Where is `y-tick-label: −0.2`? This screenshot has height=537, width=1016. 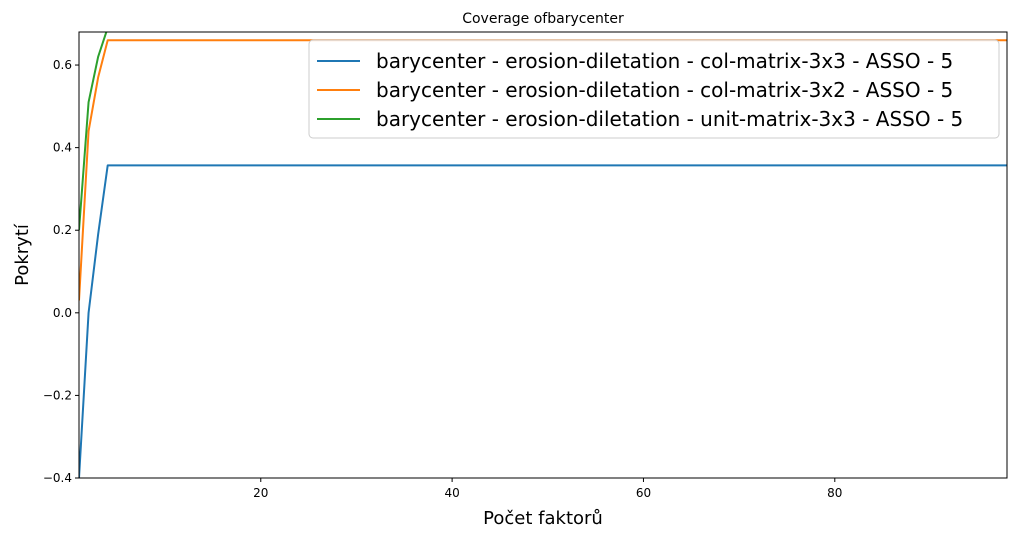
y-tick-label: −0.2 is located at coordinates (57, 395).